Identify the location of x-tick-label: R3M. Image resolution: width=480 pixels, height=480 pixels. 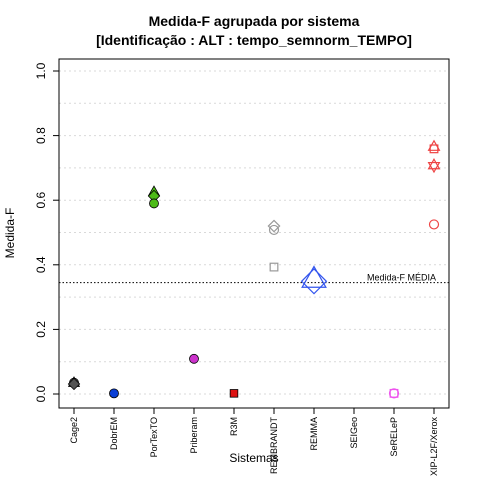
(234, 426).